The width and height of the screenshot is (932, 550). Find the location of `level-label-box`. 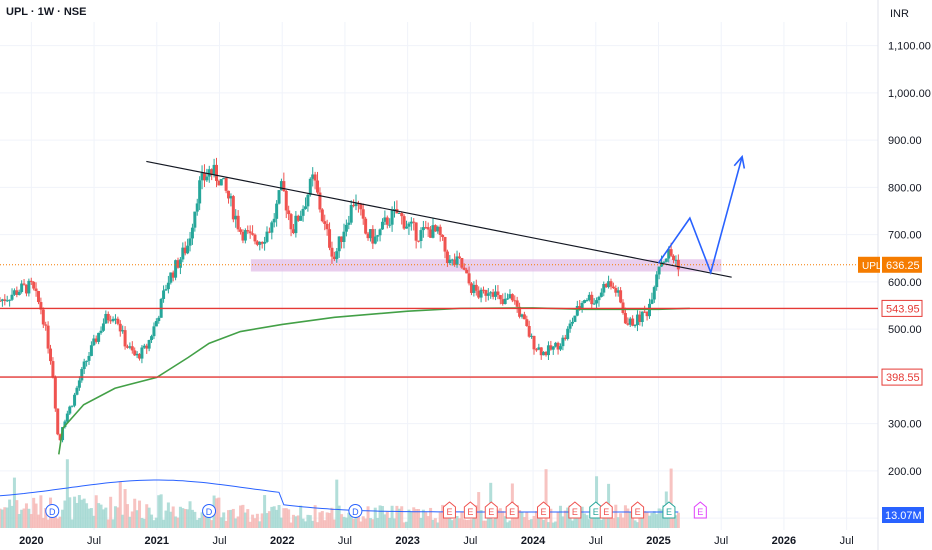

level-label-box is located at coordinates (902, 308).